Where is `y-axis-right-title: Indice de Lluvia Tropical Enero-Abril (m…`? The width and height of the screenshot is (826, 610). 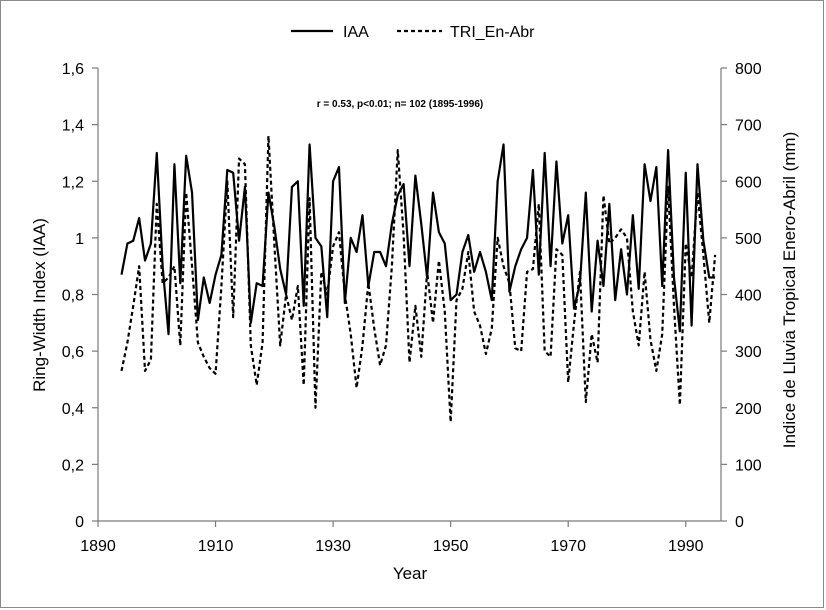
y-axis-right-title: Indice de Lluvia Tropical Enero-Abril (m… is located at coordinates (789, 290).